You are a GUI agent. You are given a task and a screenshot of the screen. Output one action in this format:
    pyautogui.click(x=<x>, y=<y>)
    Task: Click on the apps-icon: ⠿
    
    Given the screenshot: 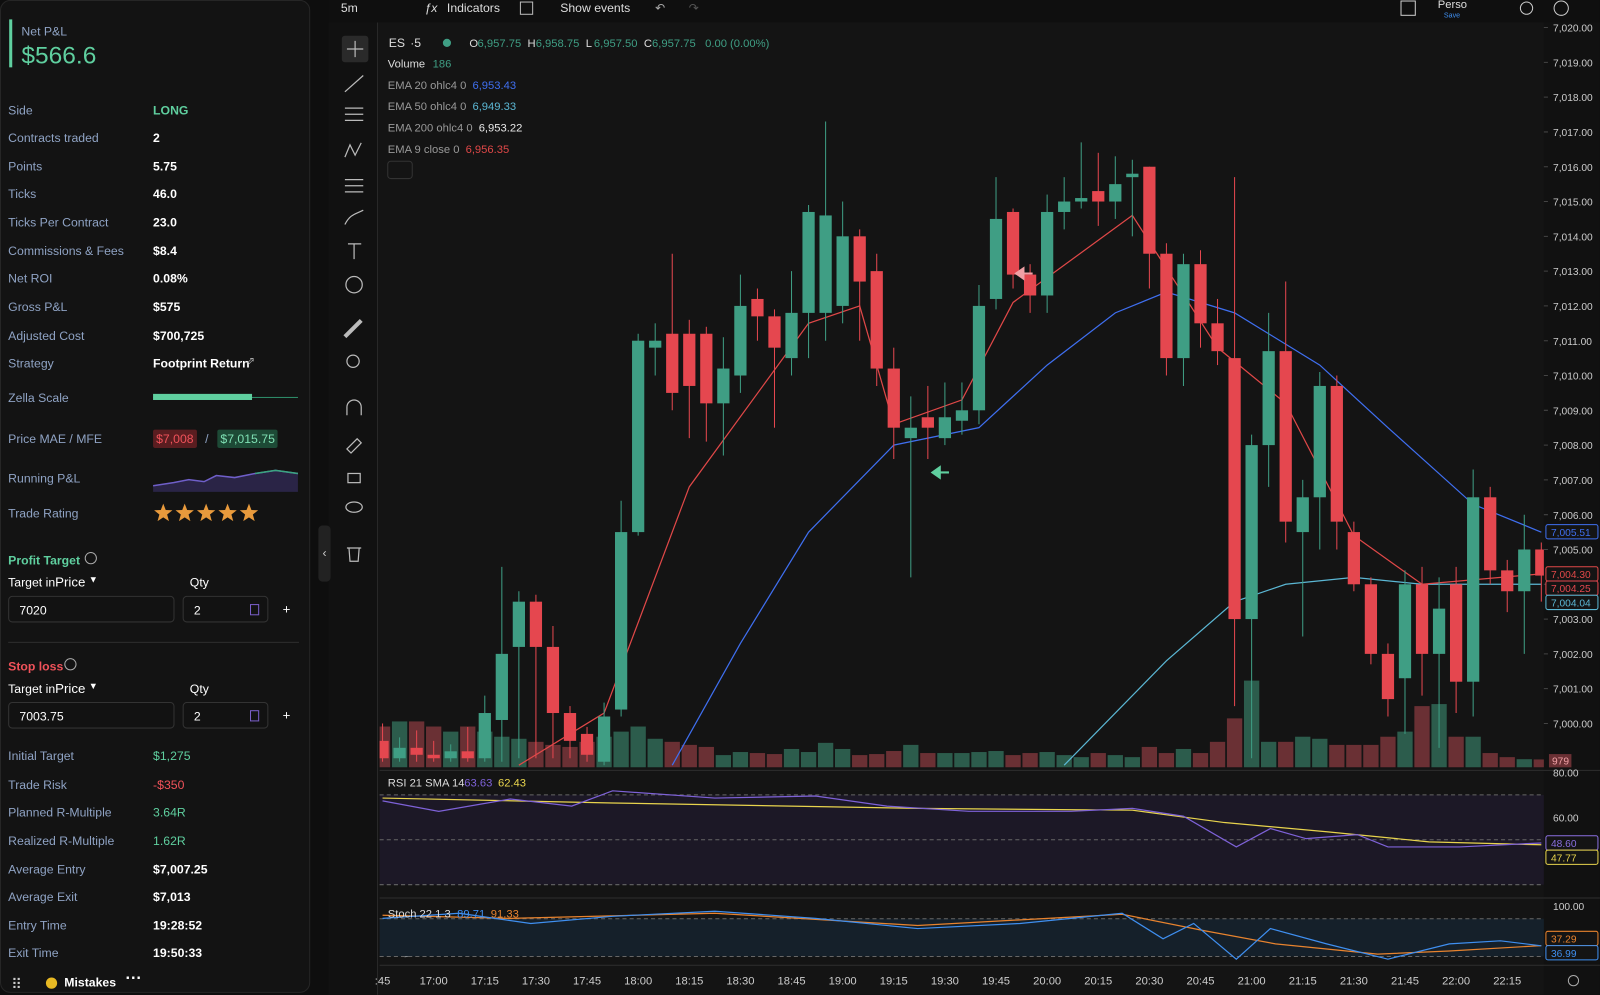 What is the action you would take?
    pyautogui.click(x=16, y=983)
    